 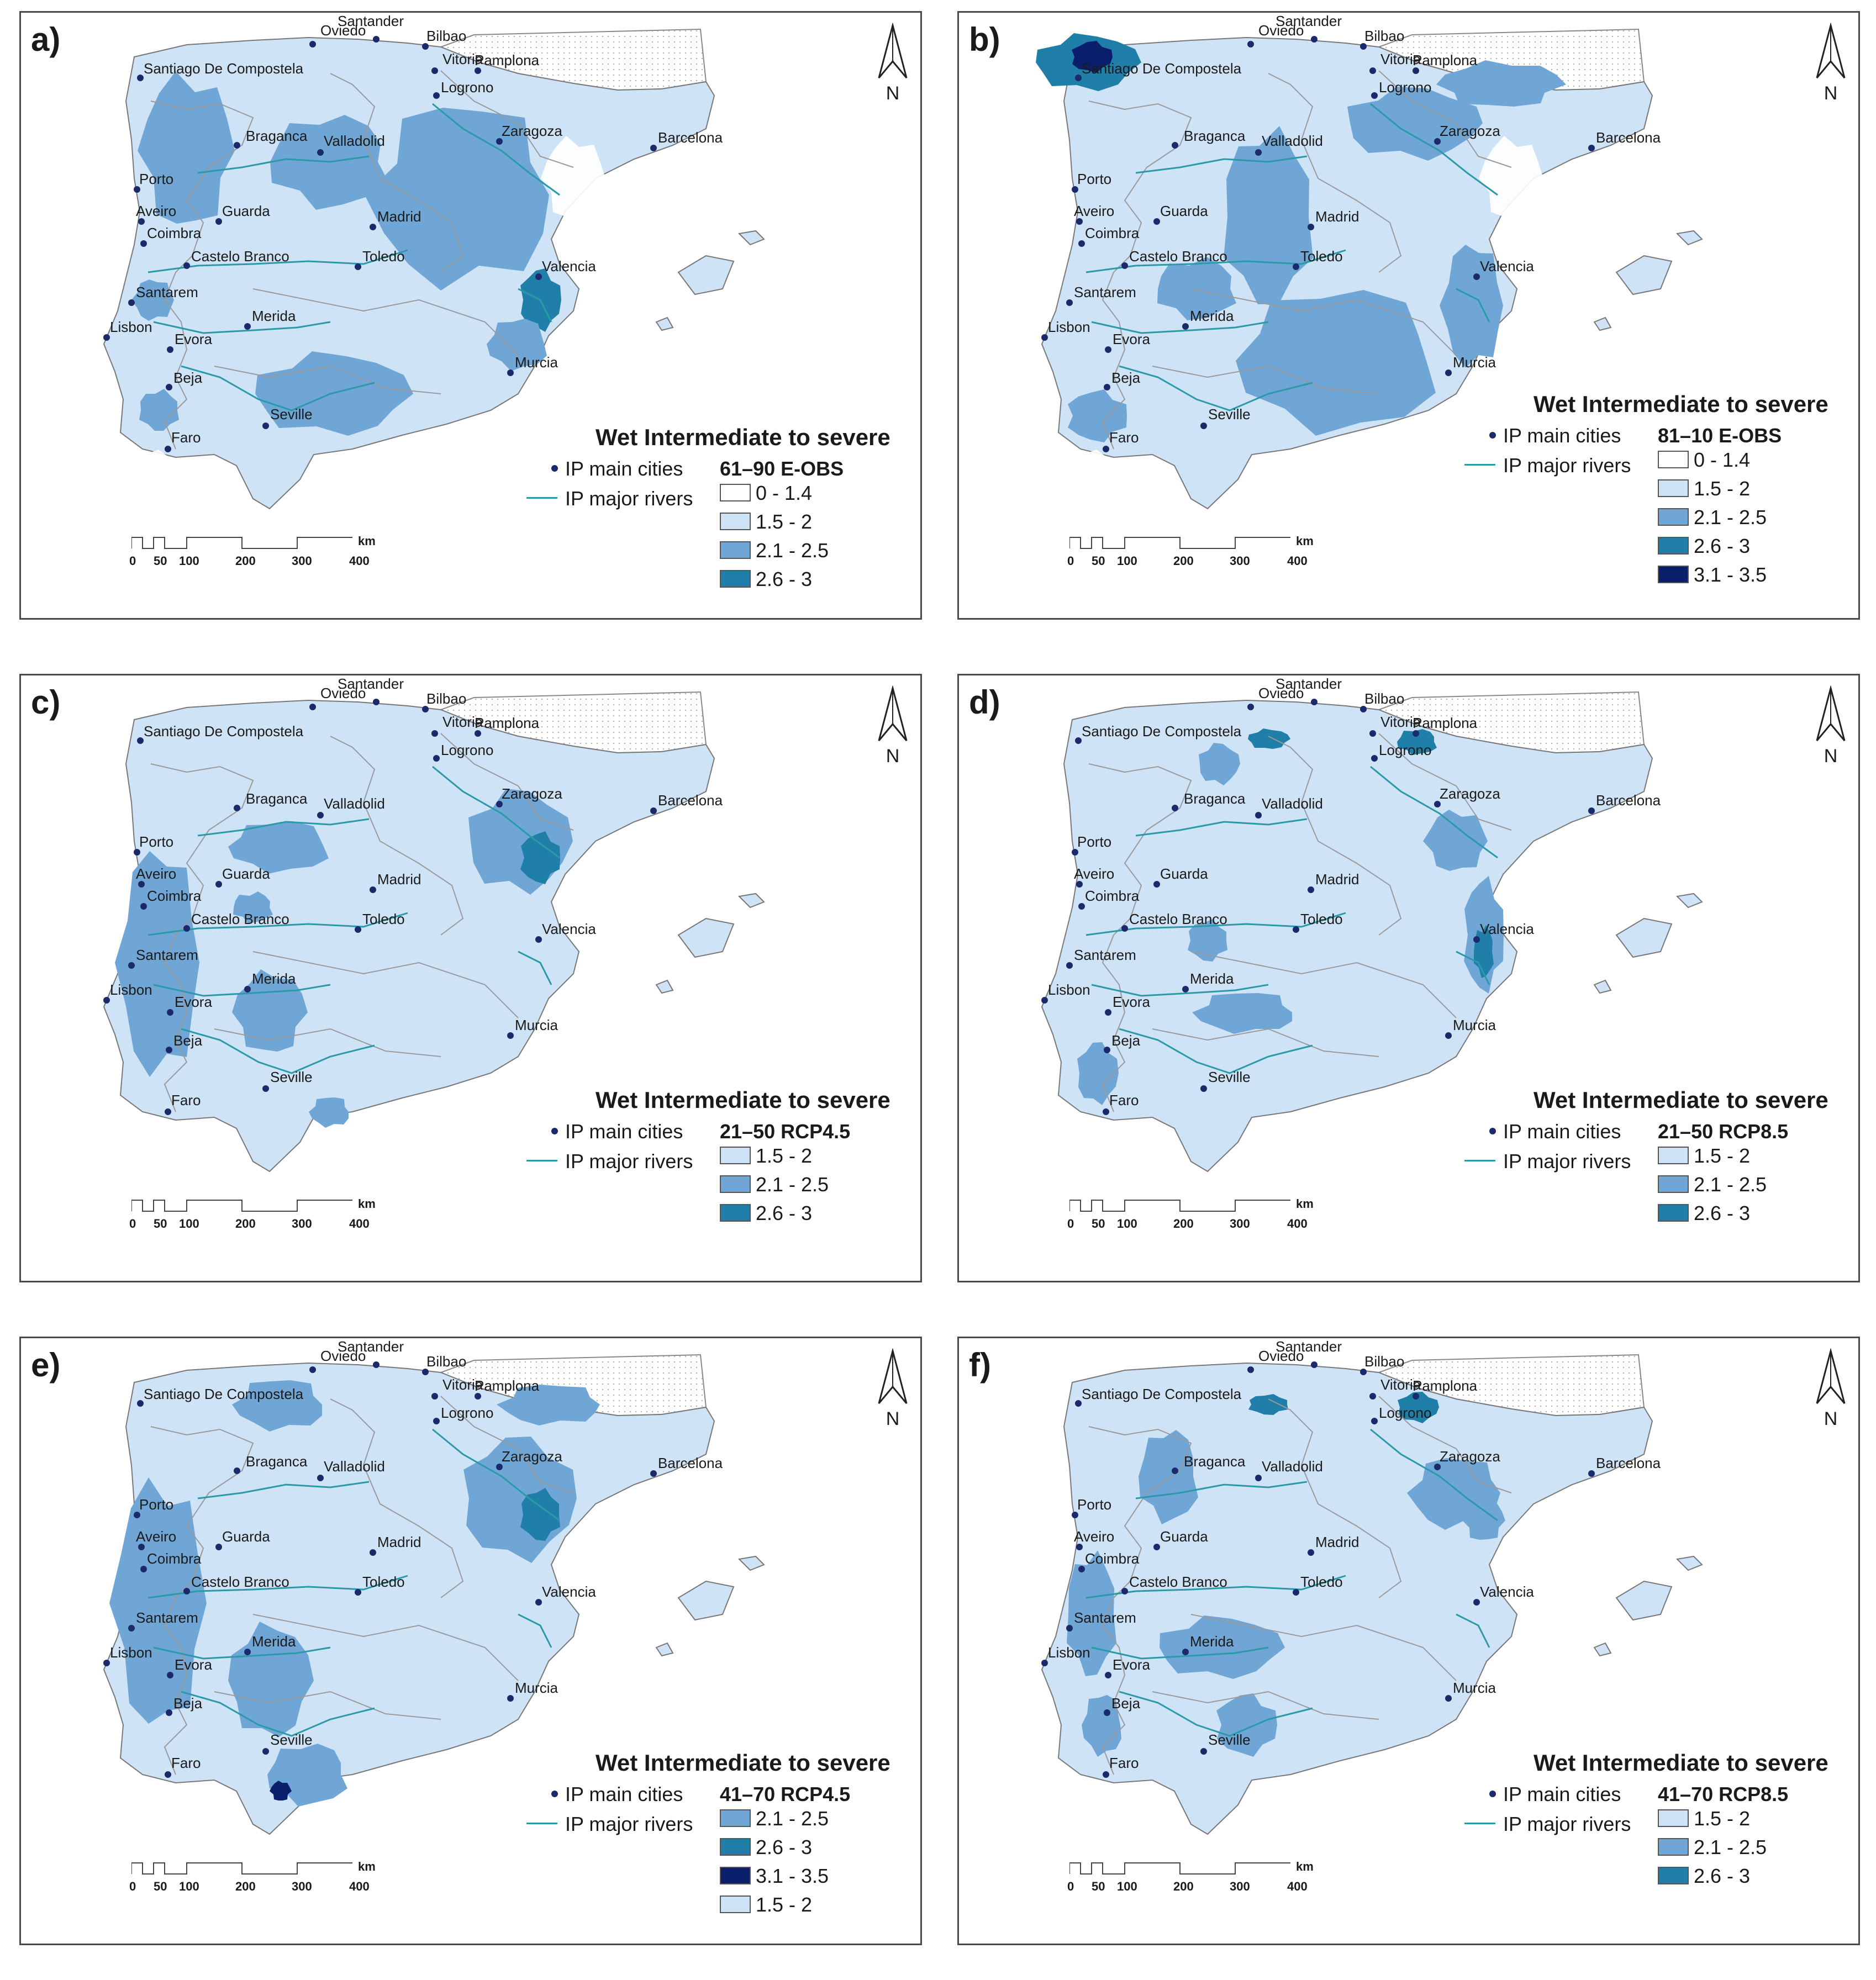 I want to click on city-label: Merida, so click(x=1212, y=316).